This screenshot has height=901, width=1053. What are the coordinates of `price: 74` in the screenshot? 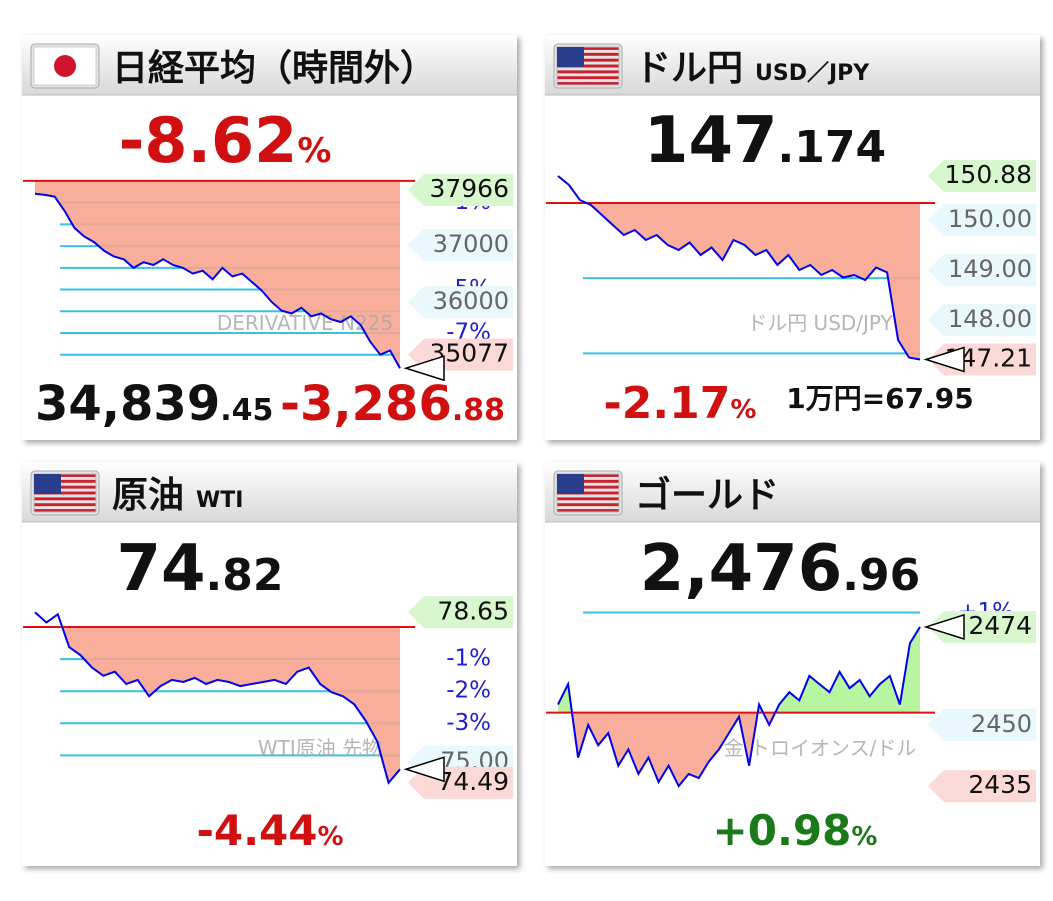 It's located at (160, 569).